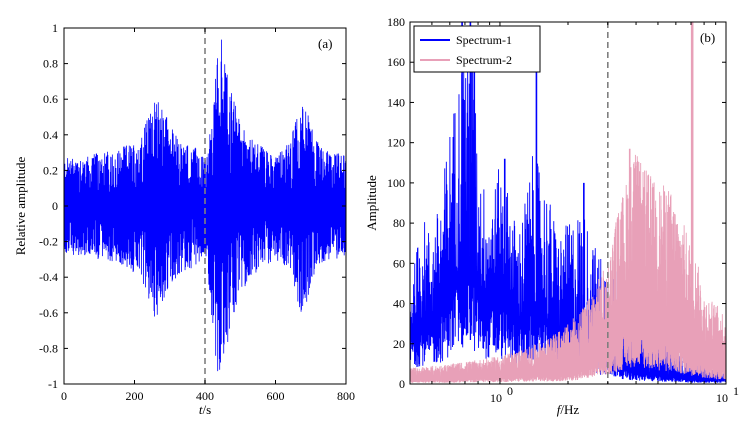  Describe the element at coordinates (484, 40) in the screenshot. I see `legend-label-spectrum-1: Spectrum-1` at that location.